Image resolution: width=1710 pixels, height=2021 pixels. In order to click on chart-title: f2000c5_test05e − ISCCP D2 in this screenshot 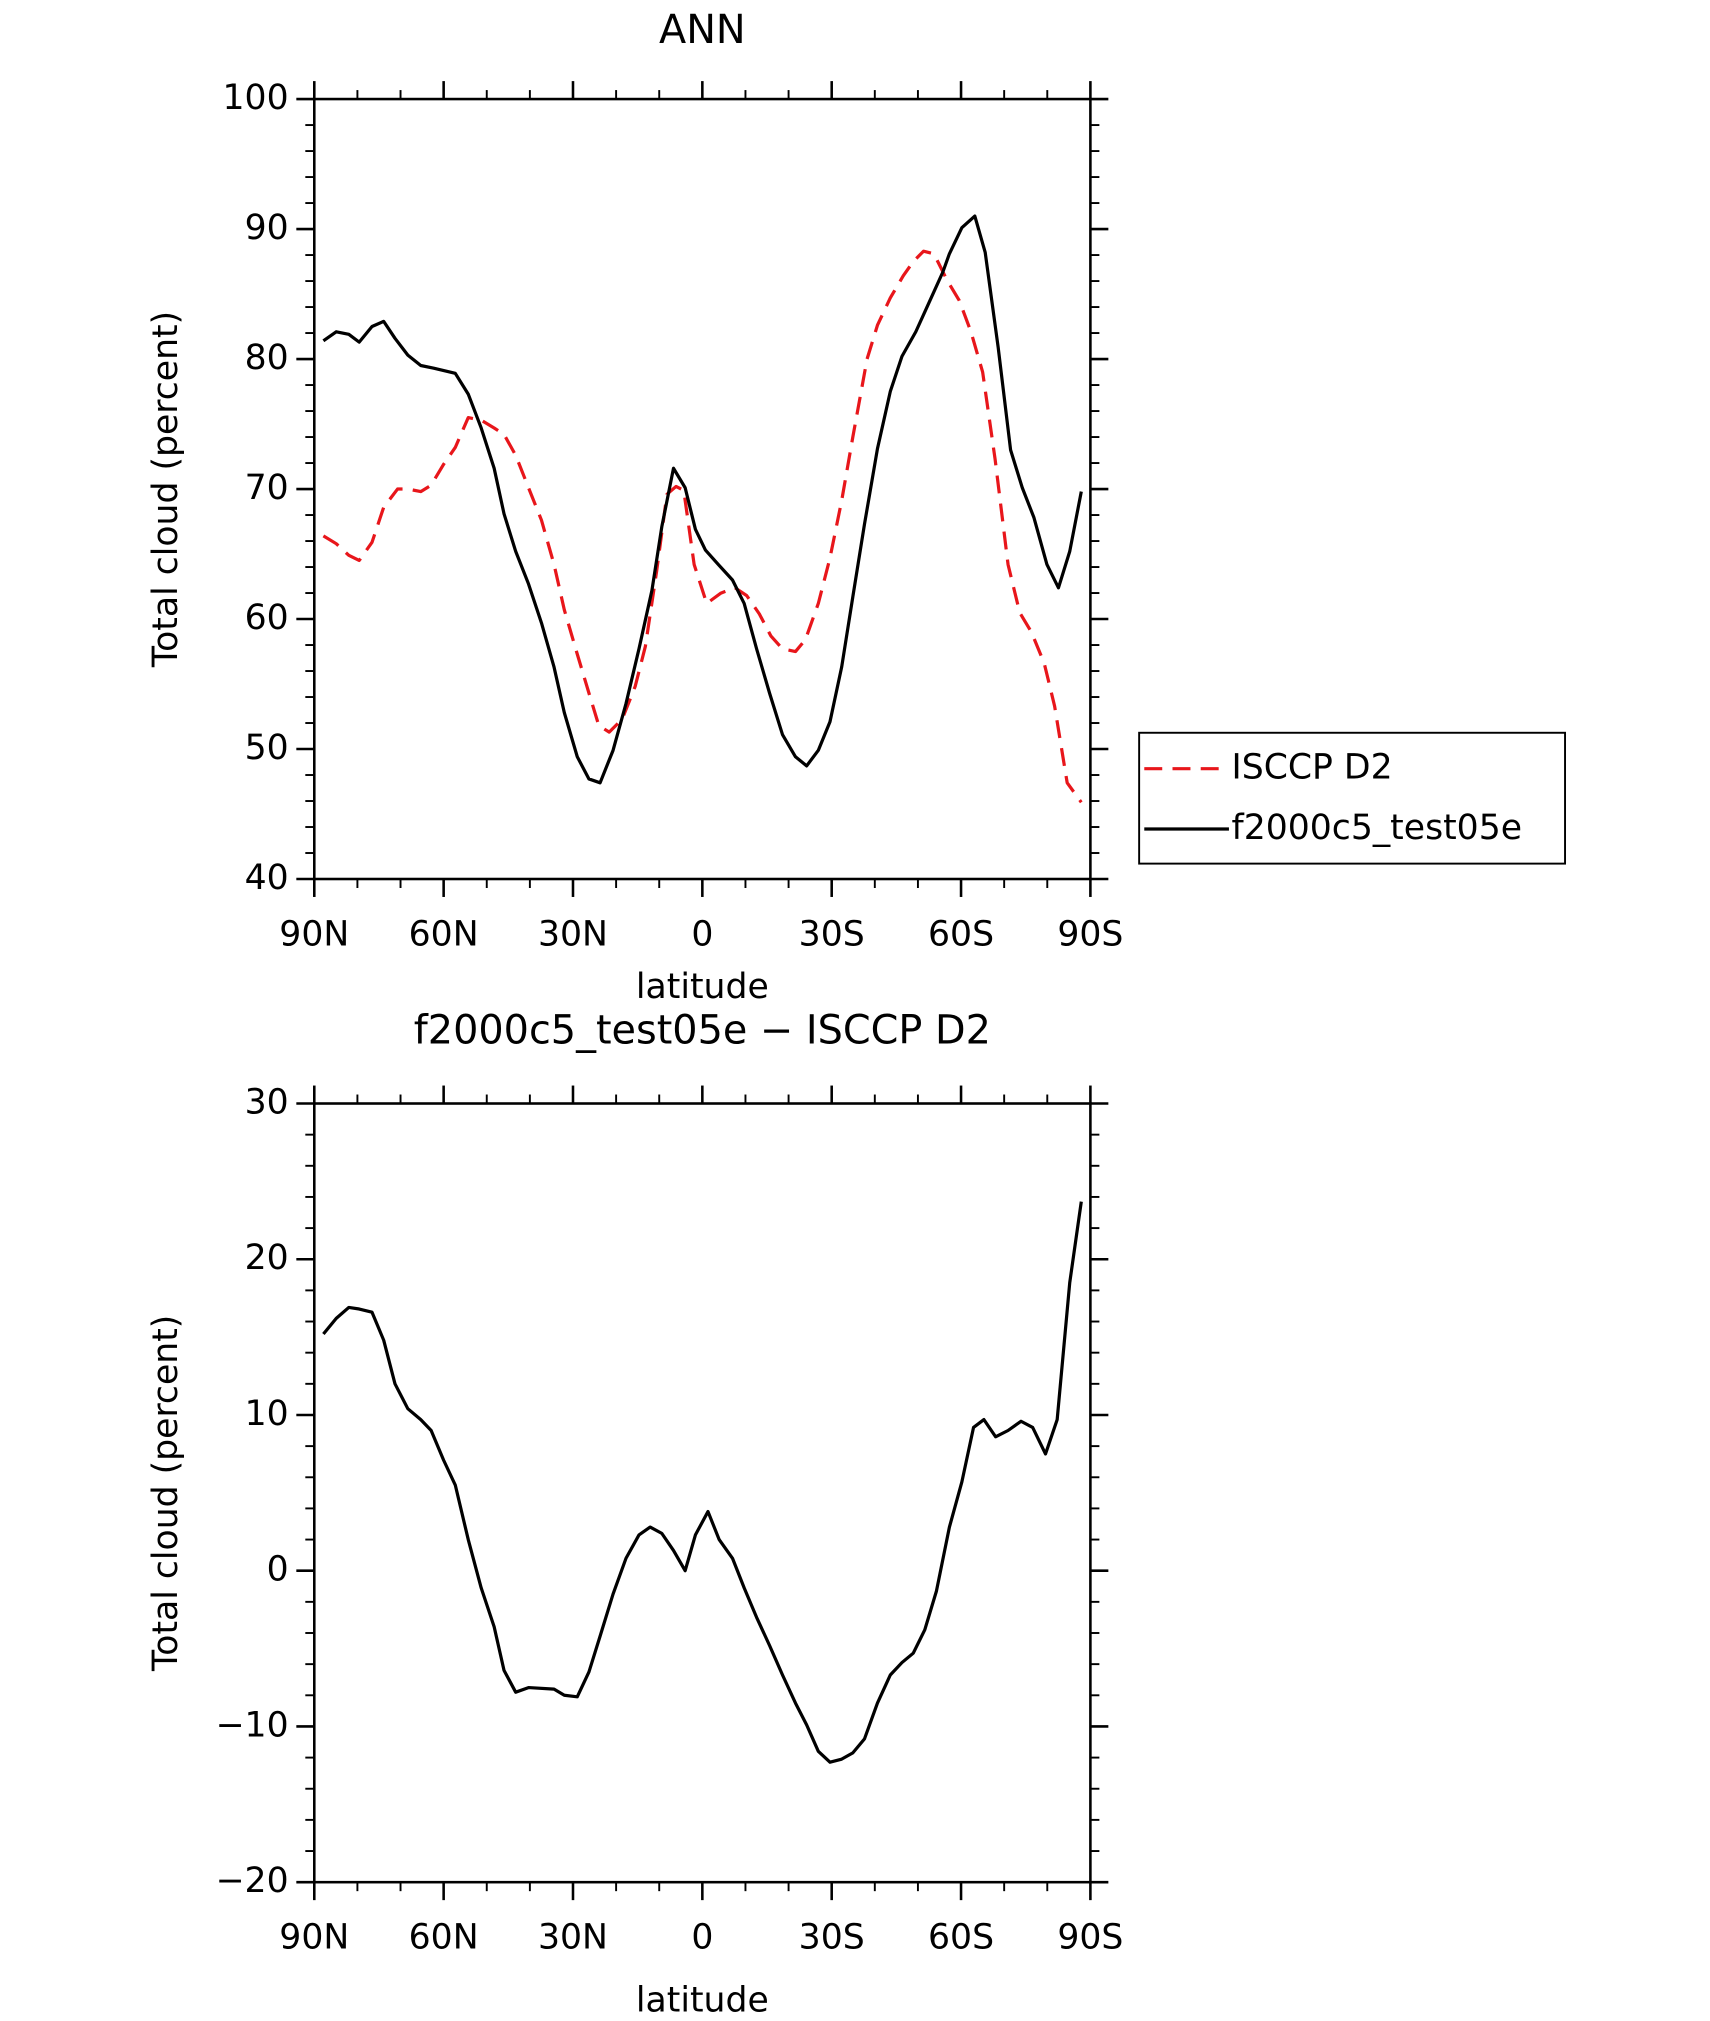, I will do `click(702, 1030)`.